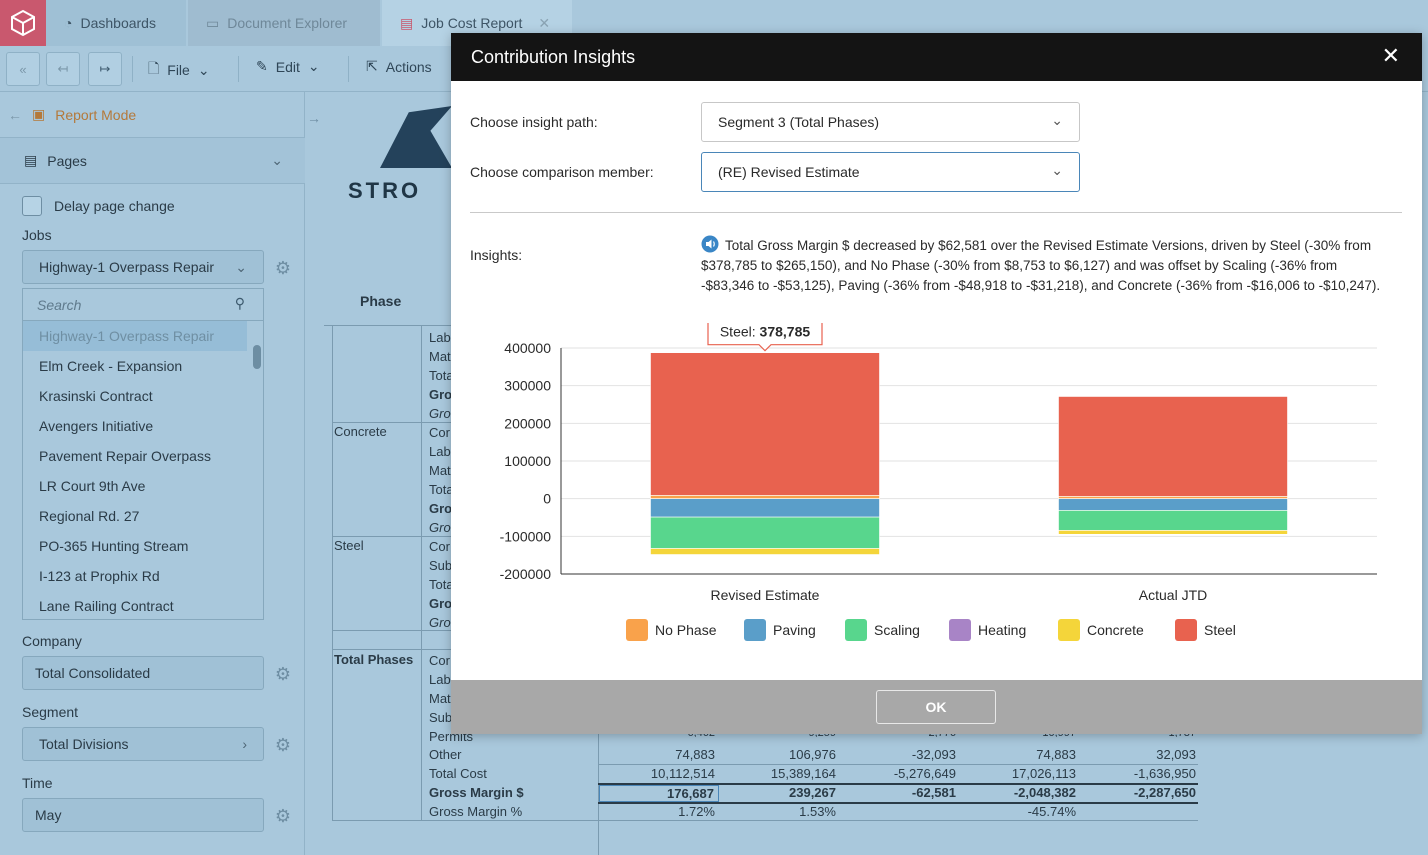 The width and height of the screenshot is (1428, 855). What do you see at coordinates (37, 235) in the screenshot?
I see `jobs-label: Jobs` at bounding box center [37, 235].